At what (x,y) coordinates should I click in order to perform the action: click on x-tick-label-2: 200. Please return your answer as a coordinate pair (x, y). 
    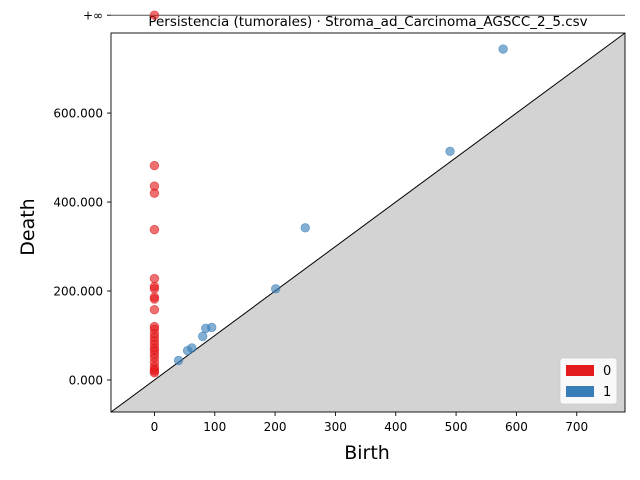
    Looking at the image, I should click on (275, 427).